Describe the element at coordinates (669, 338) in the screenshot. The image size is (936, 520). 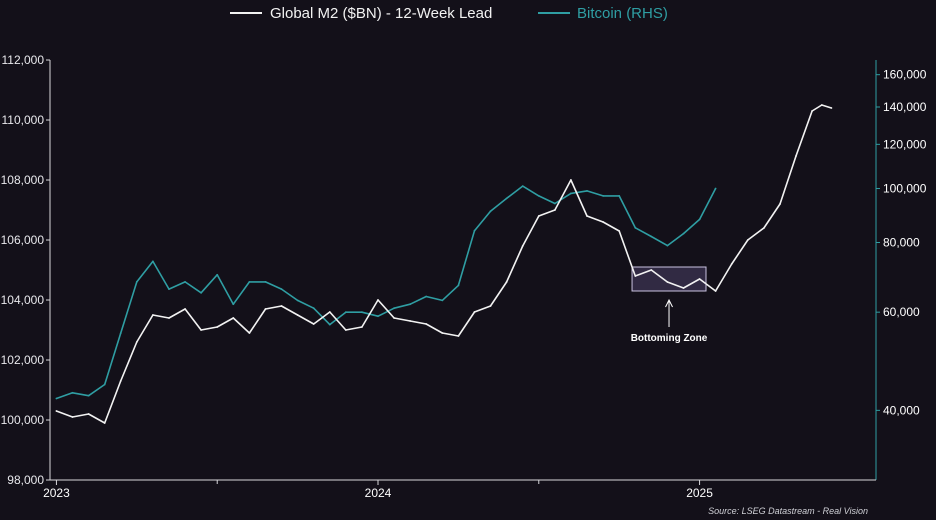
I see `bottoming-zone-label: Bottoming Zone` at that location.